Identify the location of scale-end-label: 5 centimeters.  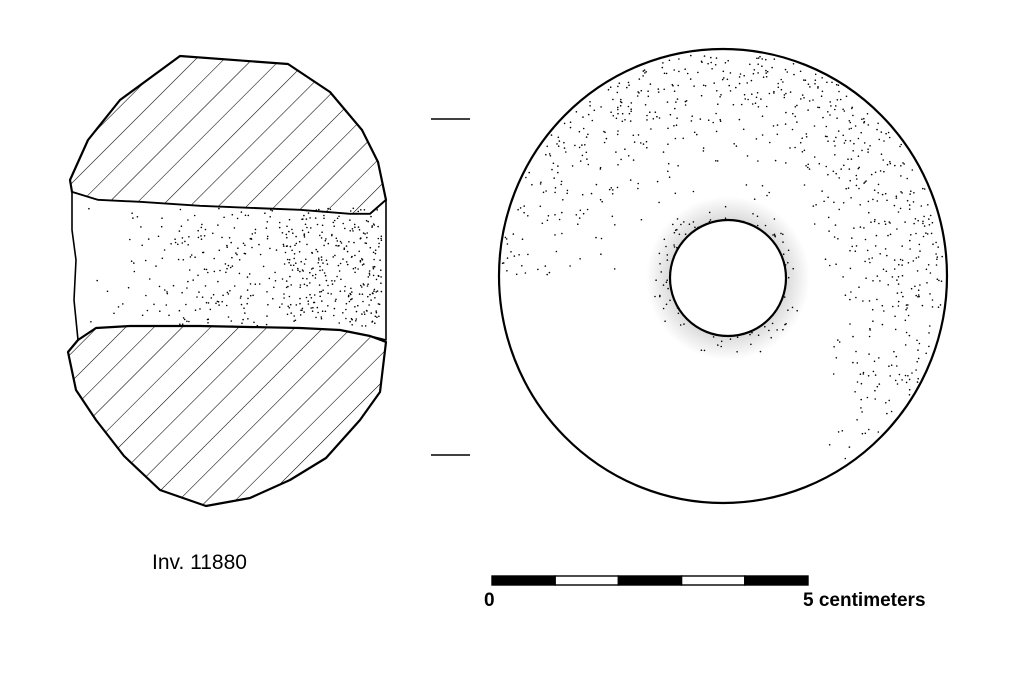
(864, 600).